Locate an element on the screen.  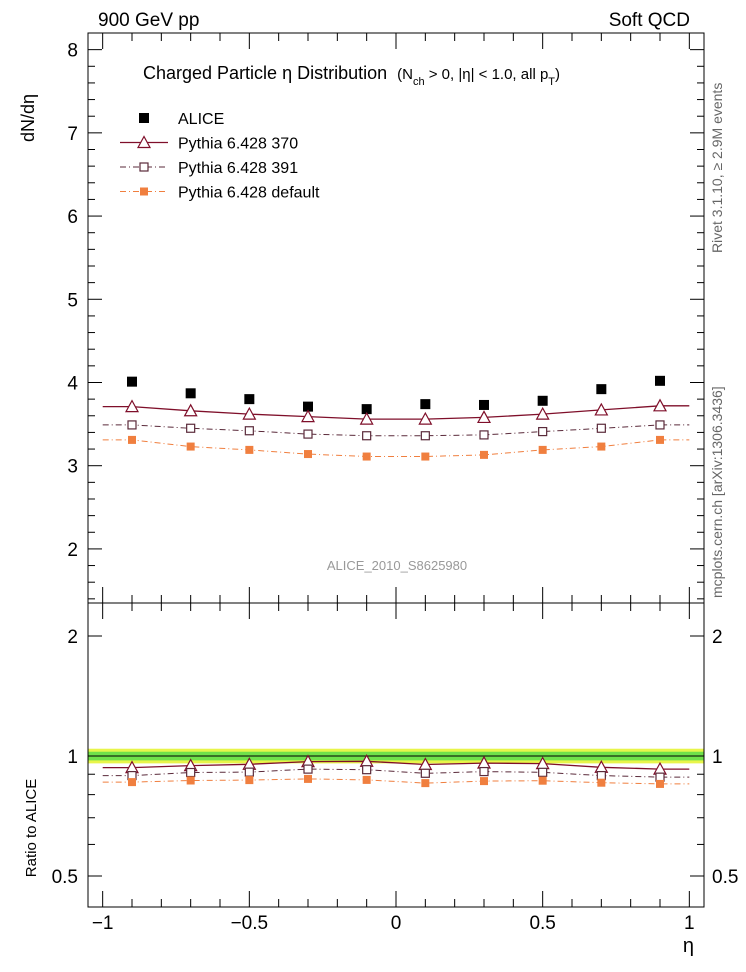
legend-item-p391: Pythia 6.428 391 is located at coordinates (209, 168).